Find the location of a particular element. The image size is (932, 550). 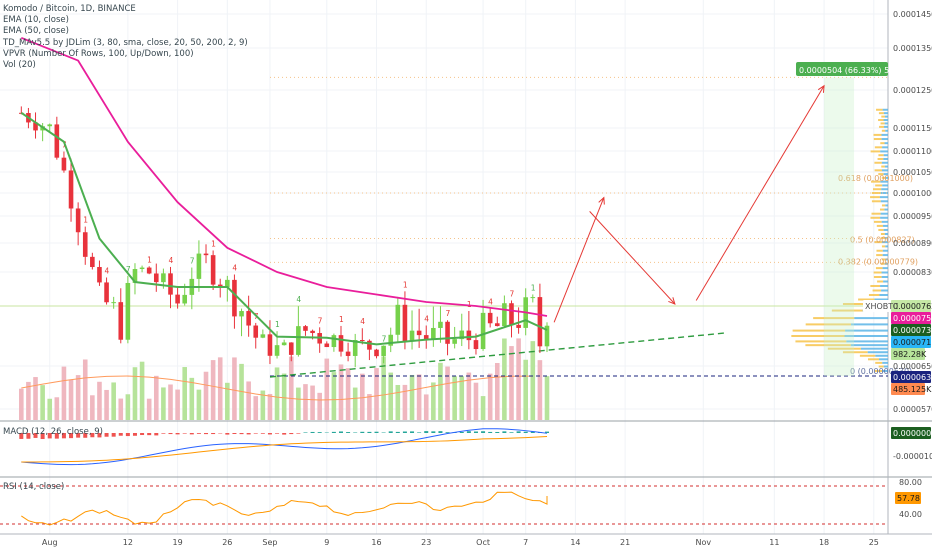

fib-label-05: 0.5 (0.0000827) is located at coordinates (882, 240).